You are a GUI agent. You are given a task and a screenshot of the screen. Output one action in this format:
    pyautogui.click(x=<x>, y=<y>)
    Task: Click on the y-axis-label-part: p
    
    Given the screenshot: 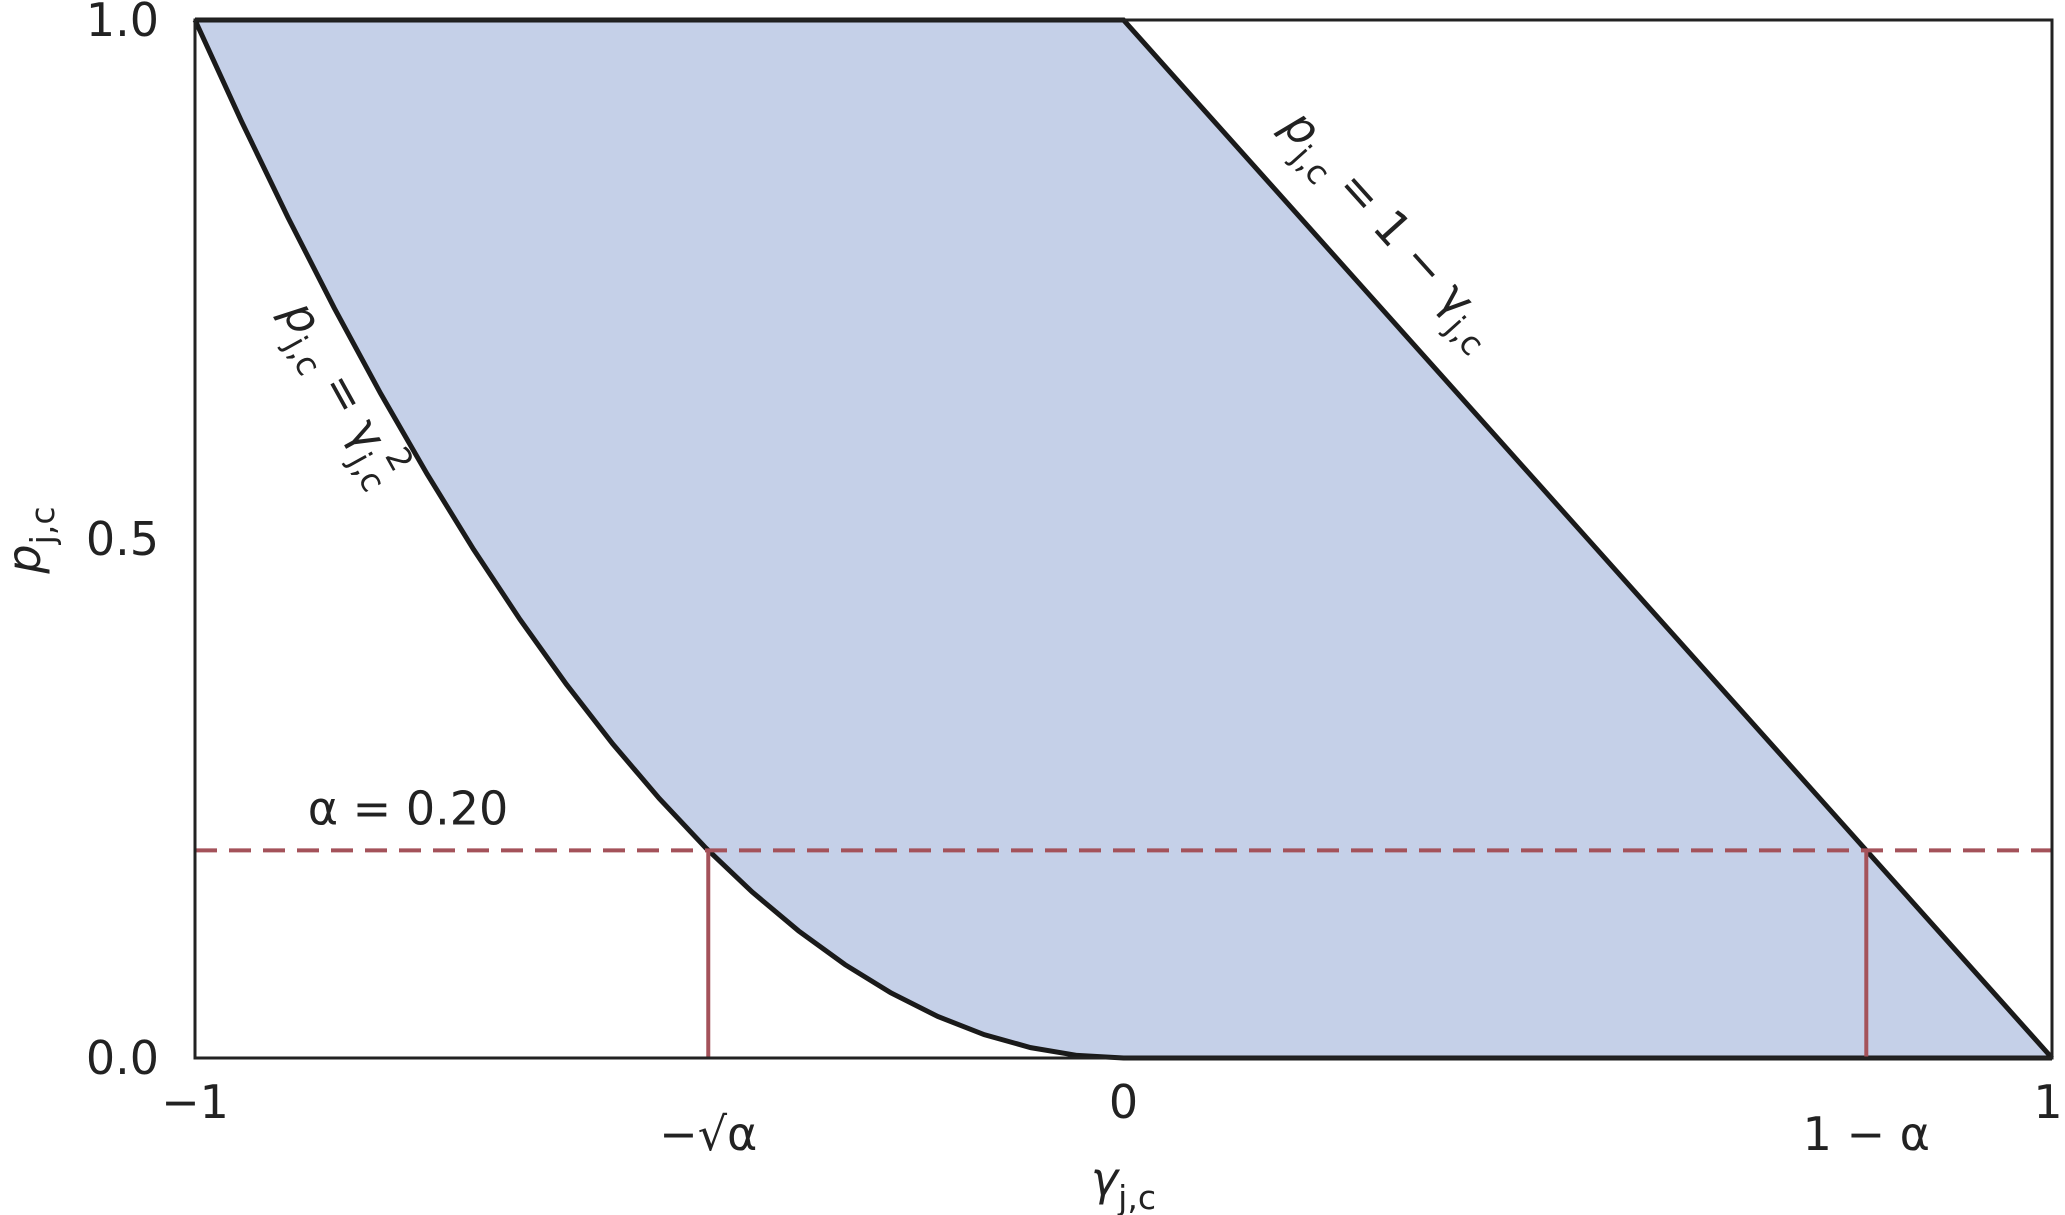 What is the action you would take?
    pyautogui.click(x=25, y=559)
    